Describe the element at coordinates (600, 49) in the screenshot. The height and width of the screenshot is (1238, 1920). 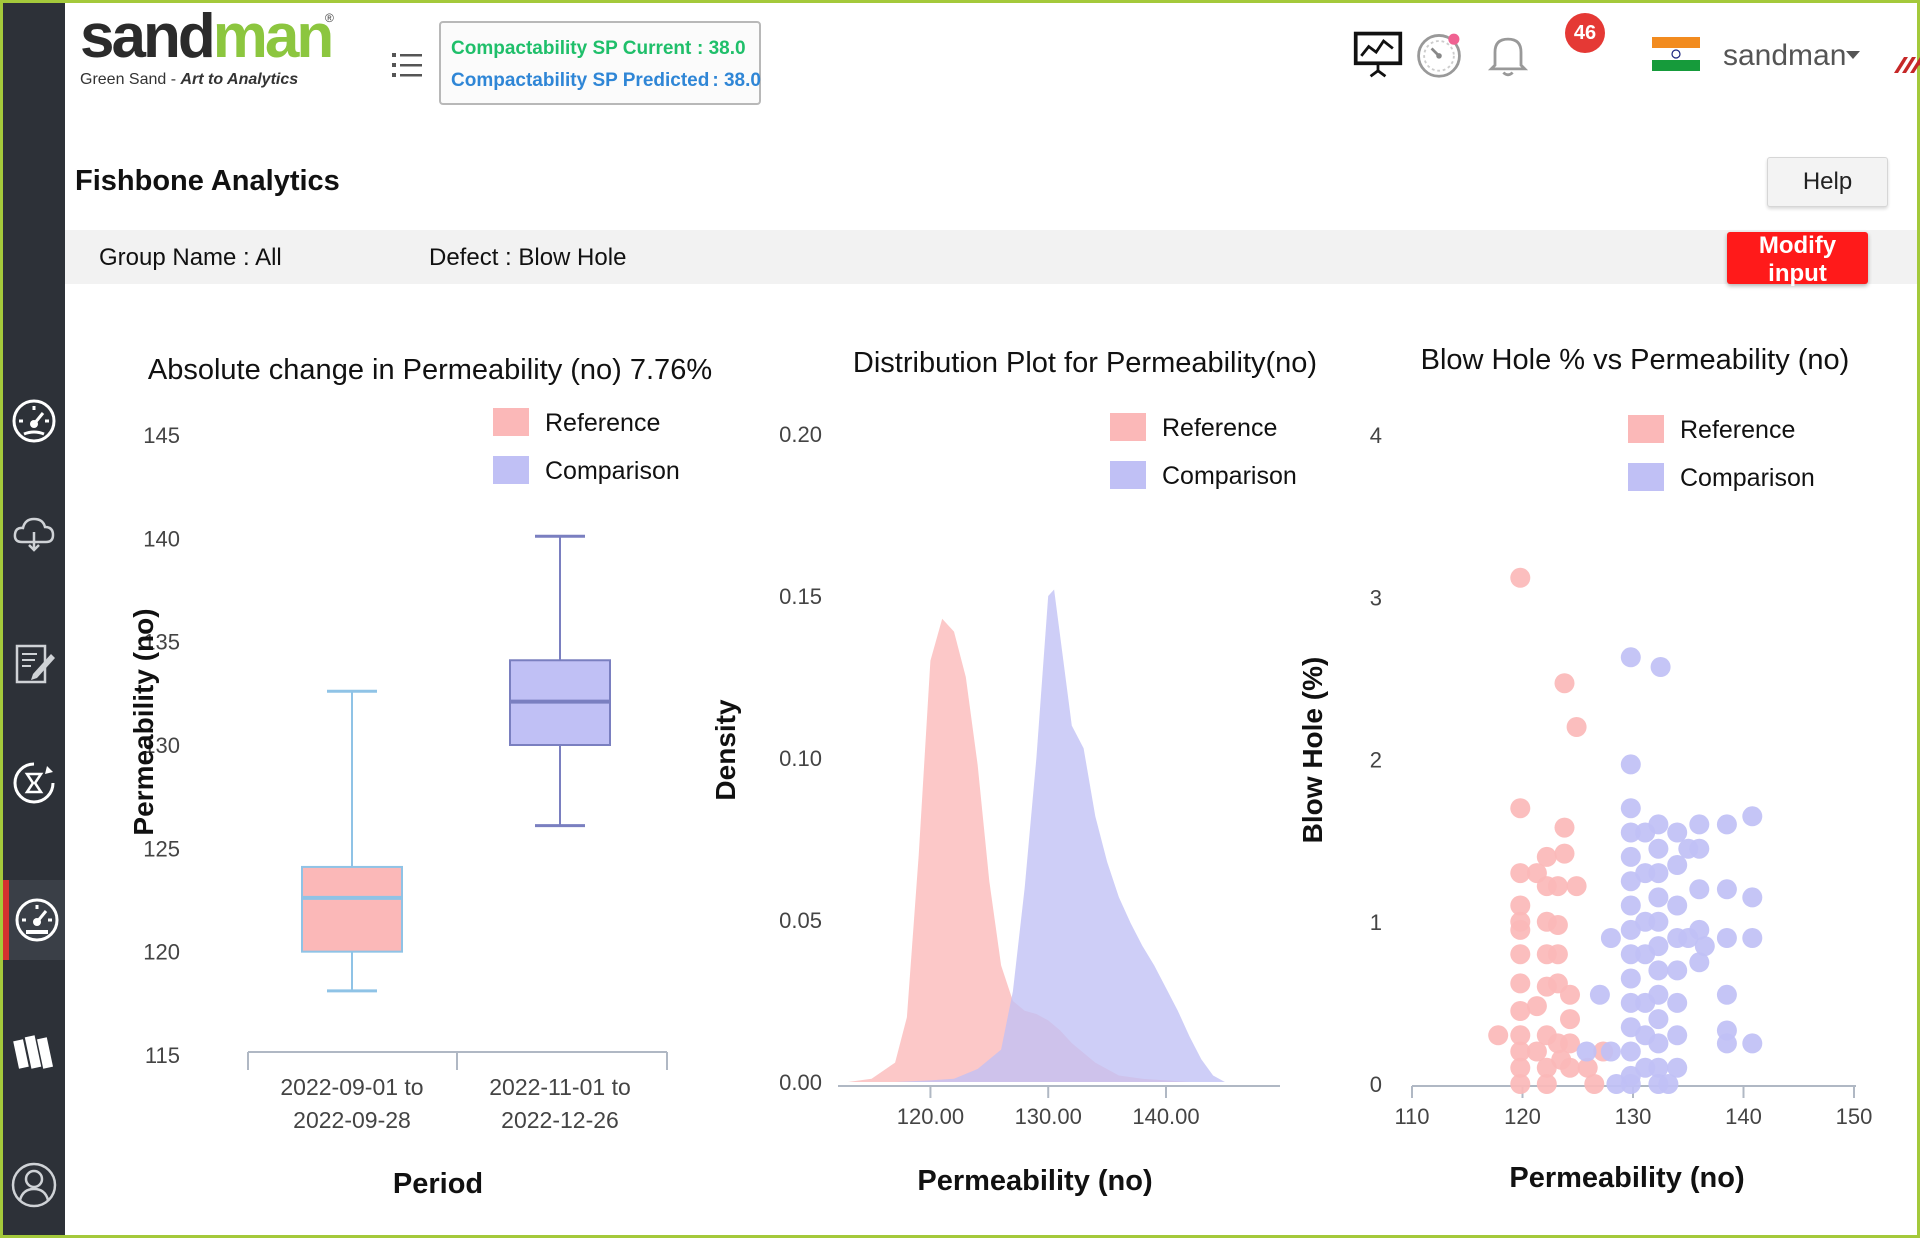
I see `sp-current-row: Compactability SP Current : 38.0` at that location.